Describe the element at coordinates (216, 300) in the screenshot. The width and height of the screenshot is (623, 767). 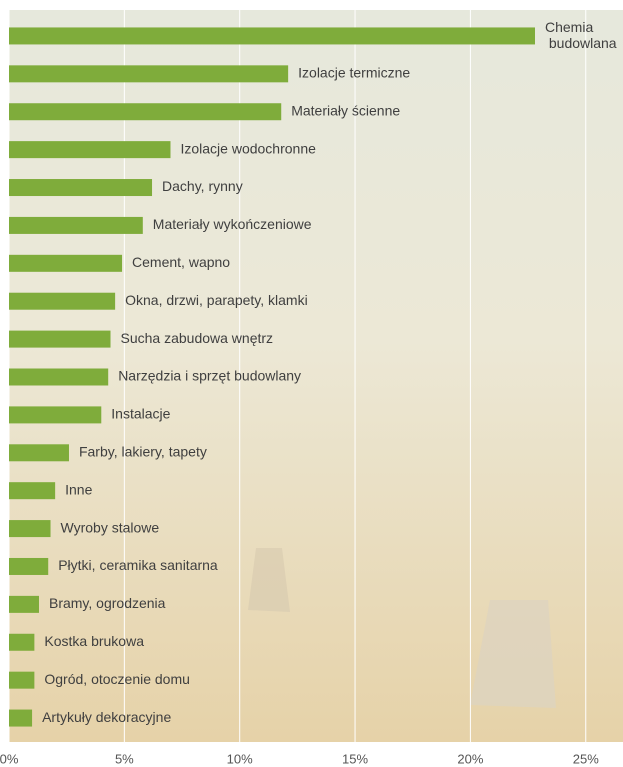
I see `bar-label: Okna, drzwi, parapety, klamki` at that location.